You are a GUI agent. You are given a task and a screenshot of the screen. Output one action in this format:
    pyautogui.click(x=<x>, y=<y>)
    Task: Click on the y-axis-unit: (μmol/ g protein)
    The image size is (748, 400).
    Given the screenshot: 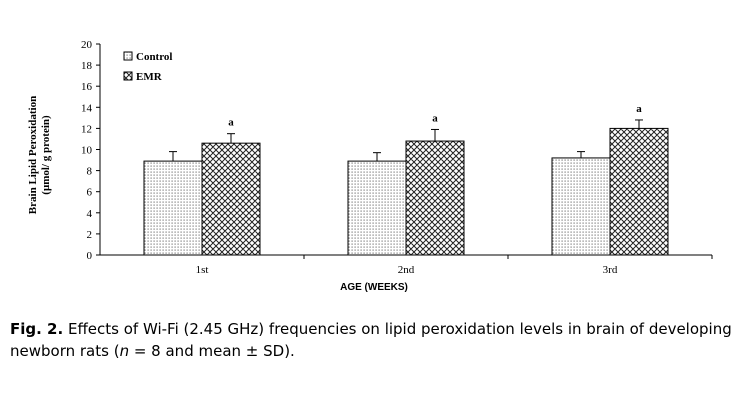 What is the action you would take?
    pyautogui.click(x=46, y=155)
    